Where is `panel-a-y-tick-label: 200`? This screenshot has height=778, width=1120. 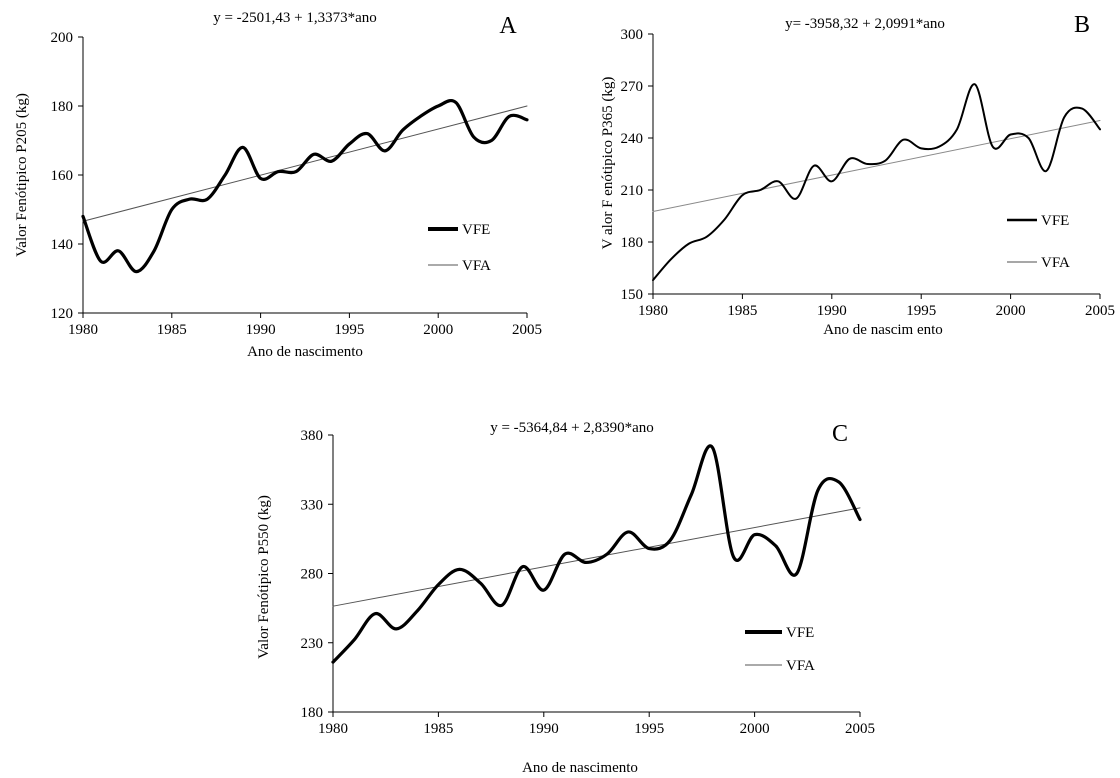 panel-a-y-tick-label: 200 is located at coordinates (62, 38).